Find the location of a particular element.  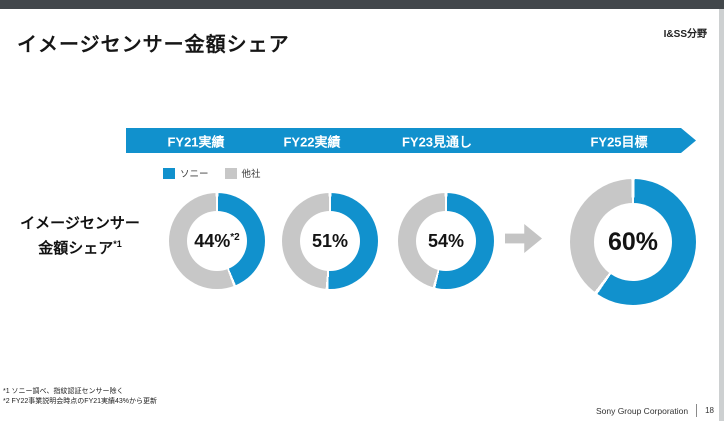

donut-chart-fy21: 44%*2 is located at coordinates (217, 241).